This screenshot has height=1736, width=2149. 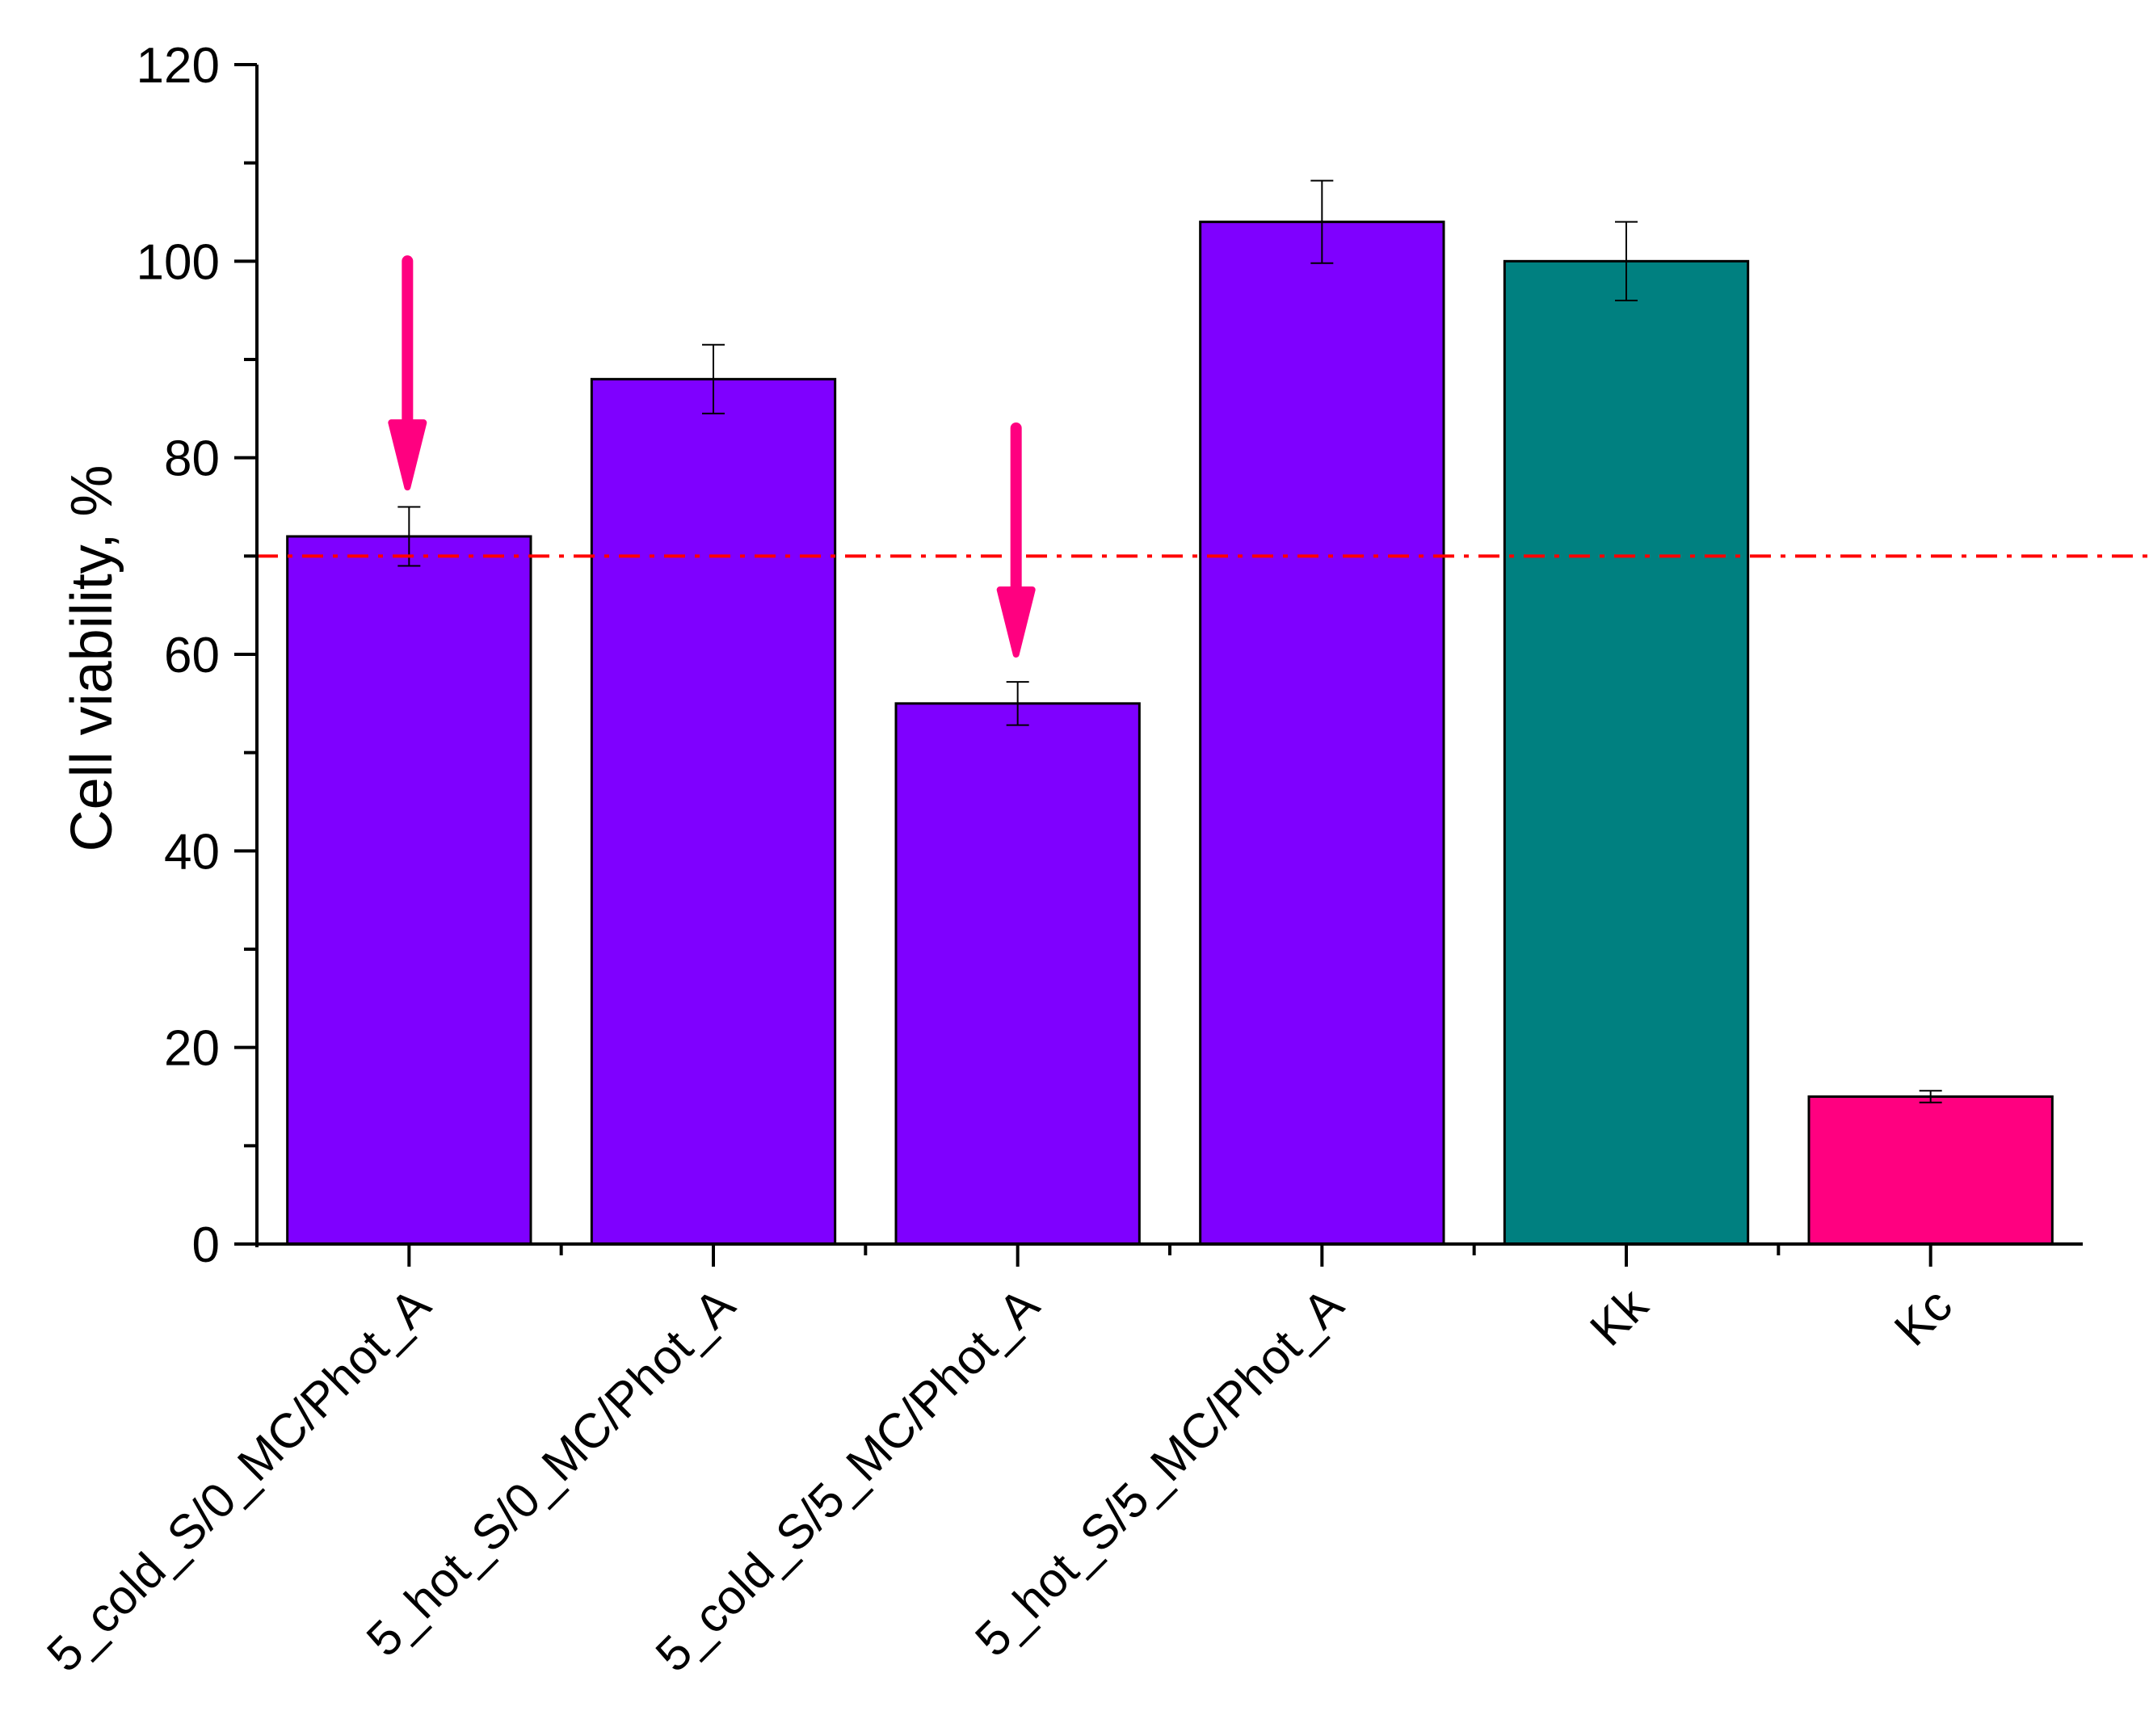 What do you see at coordinates (92, 658) in the screenshot?
I see `y-axis-title: Cell viability, %` at bounding box center [92, 658].